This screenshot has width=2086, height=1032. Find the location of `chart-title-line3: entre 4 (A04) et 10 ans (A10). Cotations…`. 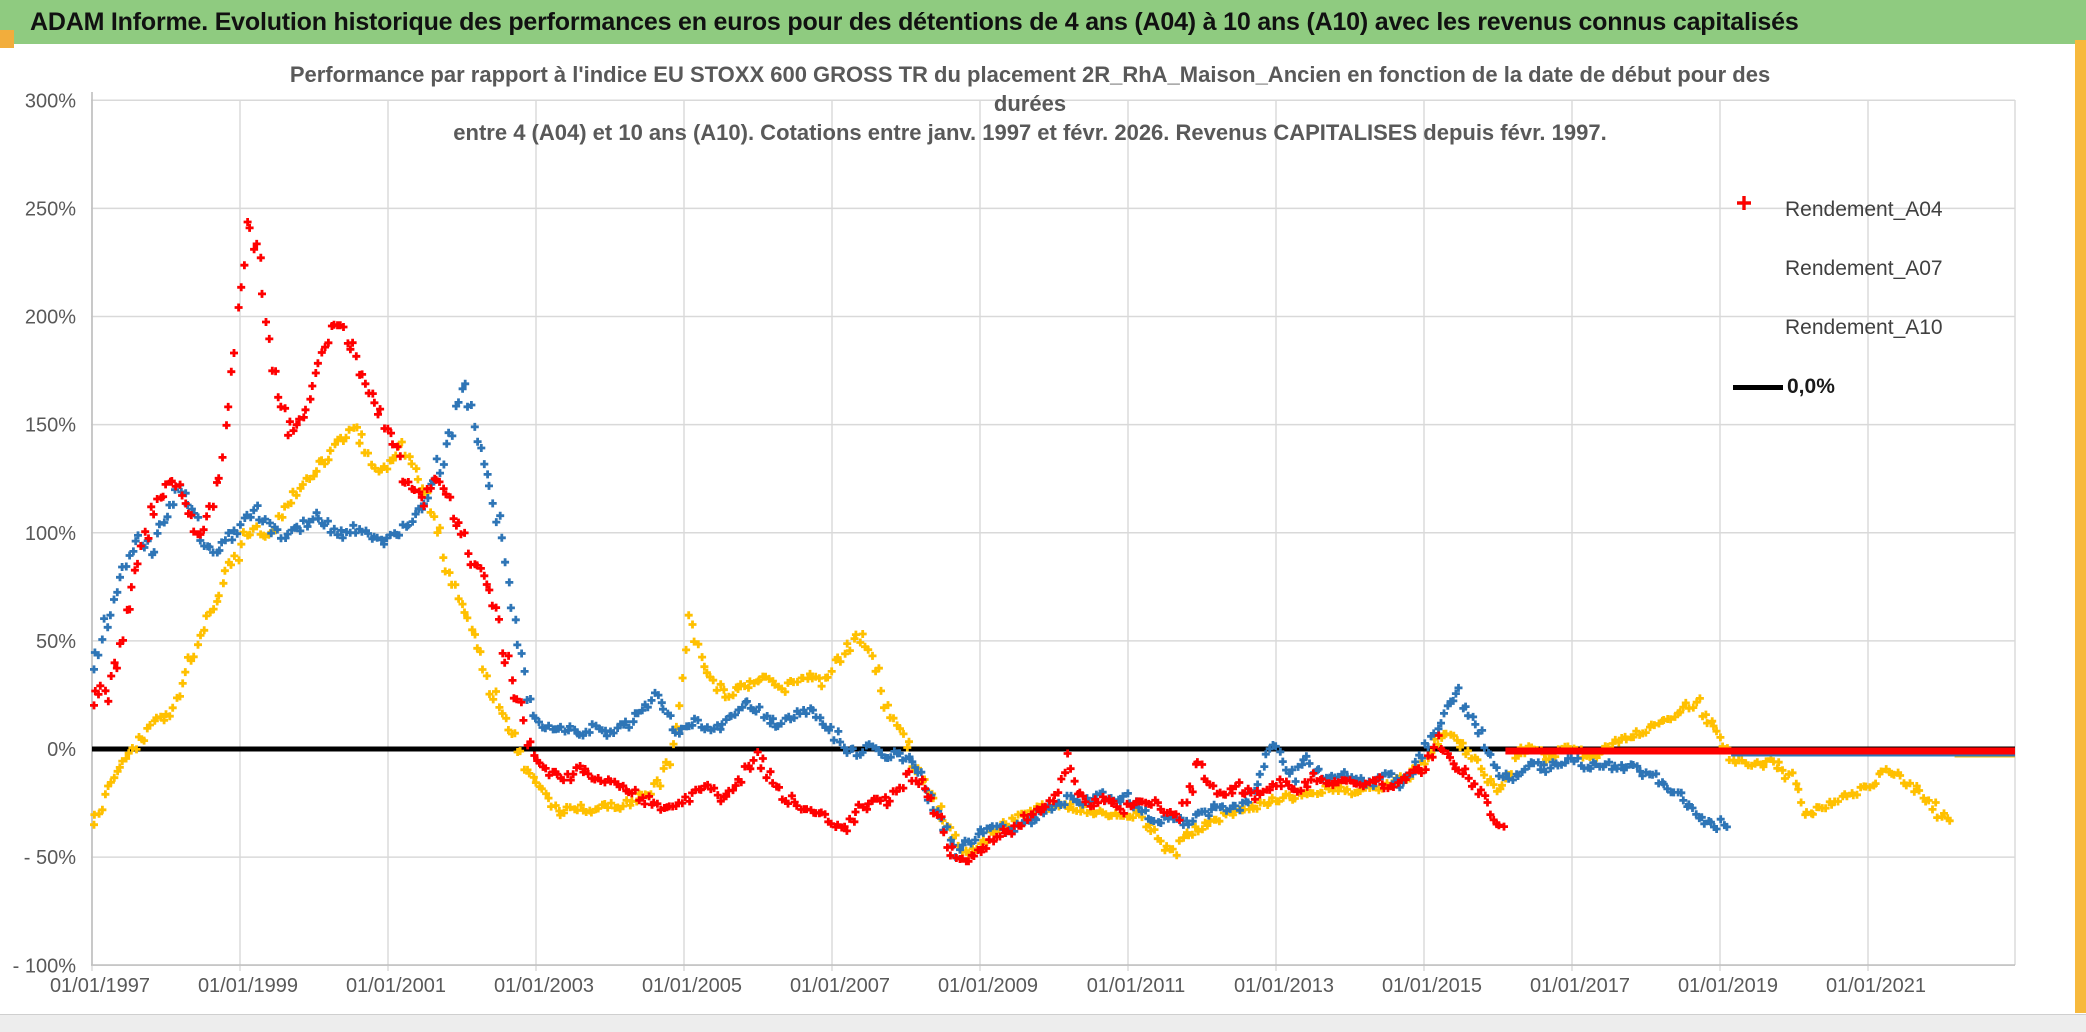

chart-title-line3: entre 4 (A04) et 10 ans (A10). Cotations… is located at coordinates (1030, 132).